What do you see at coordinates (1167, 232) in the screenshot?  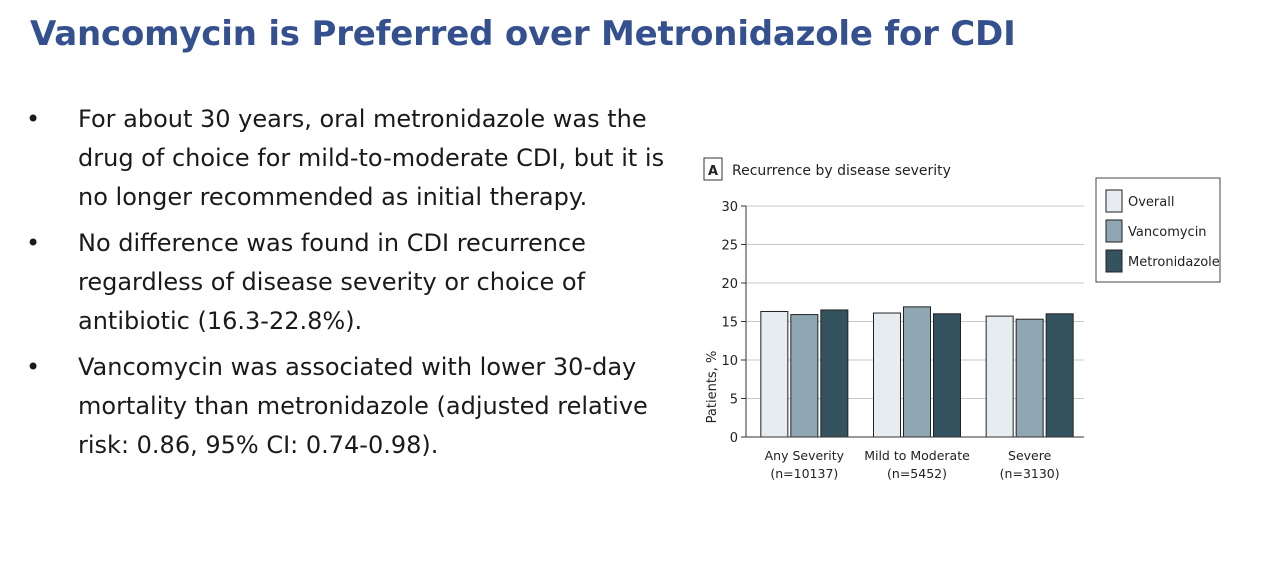 I see `legend-label-vancomycin: Vancomycin` at bounding box center [1167, 232].